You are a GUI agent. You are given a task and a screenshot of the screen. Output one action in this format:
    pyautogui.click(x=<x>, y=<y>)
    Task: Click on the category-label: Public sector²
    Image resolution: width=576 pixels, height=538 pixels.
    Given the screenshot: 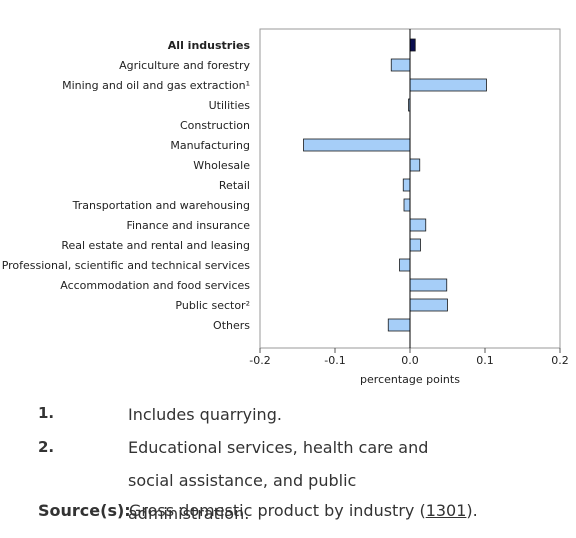 What is the action you would take?
    pyautogui.click(x=212, y=305)
    